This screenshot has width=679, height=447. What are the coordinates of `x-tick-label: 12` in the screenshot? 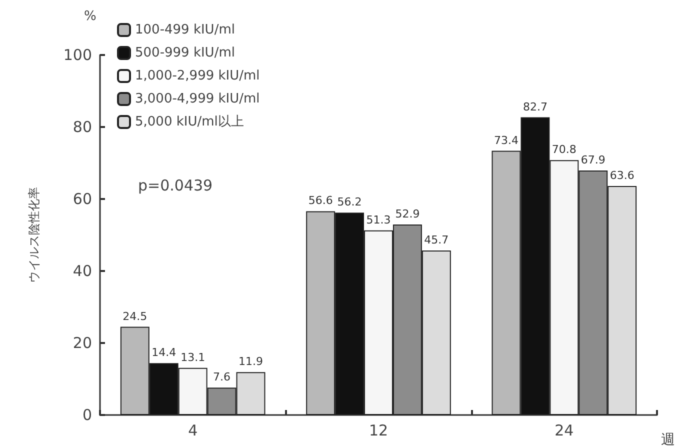 It's located at (378, 431).